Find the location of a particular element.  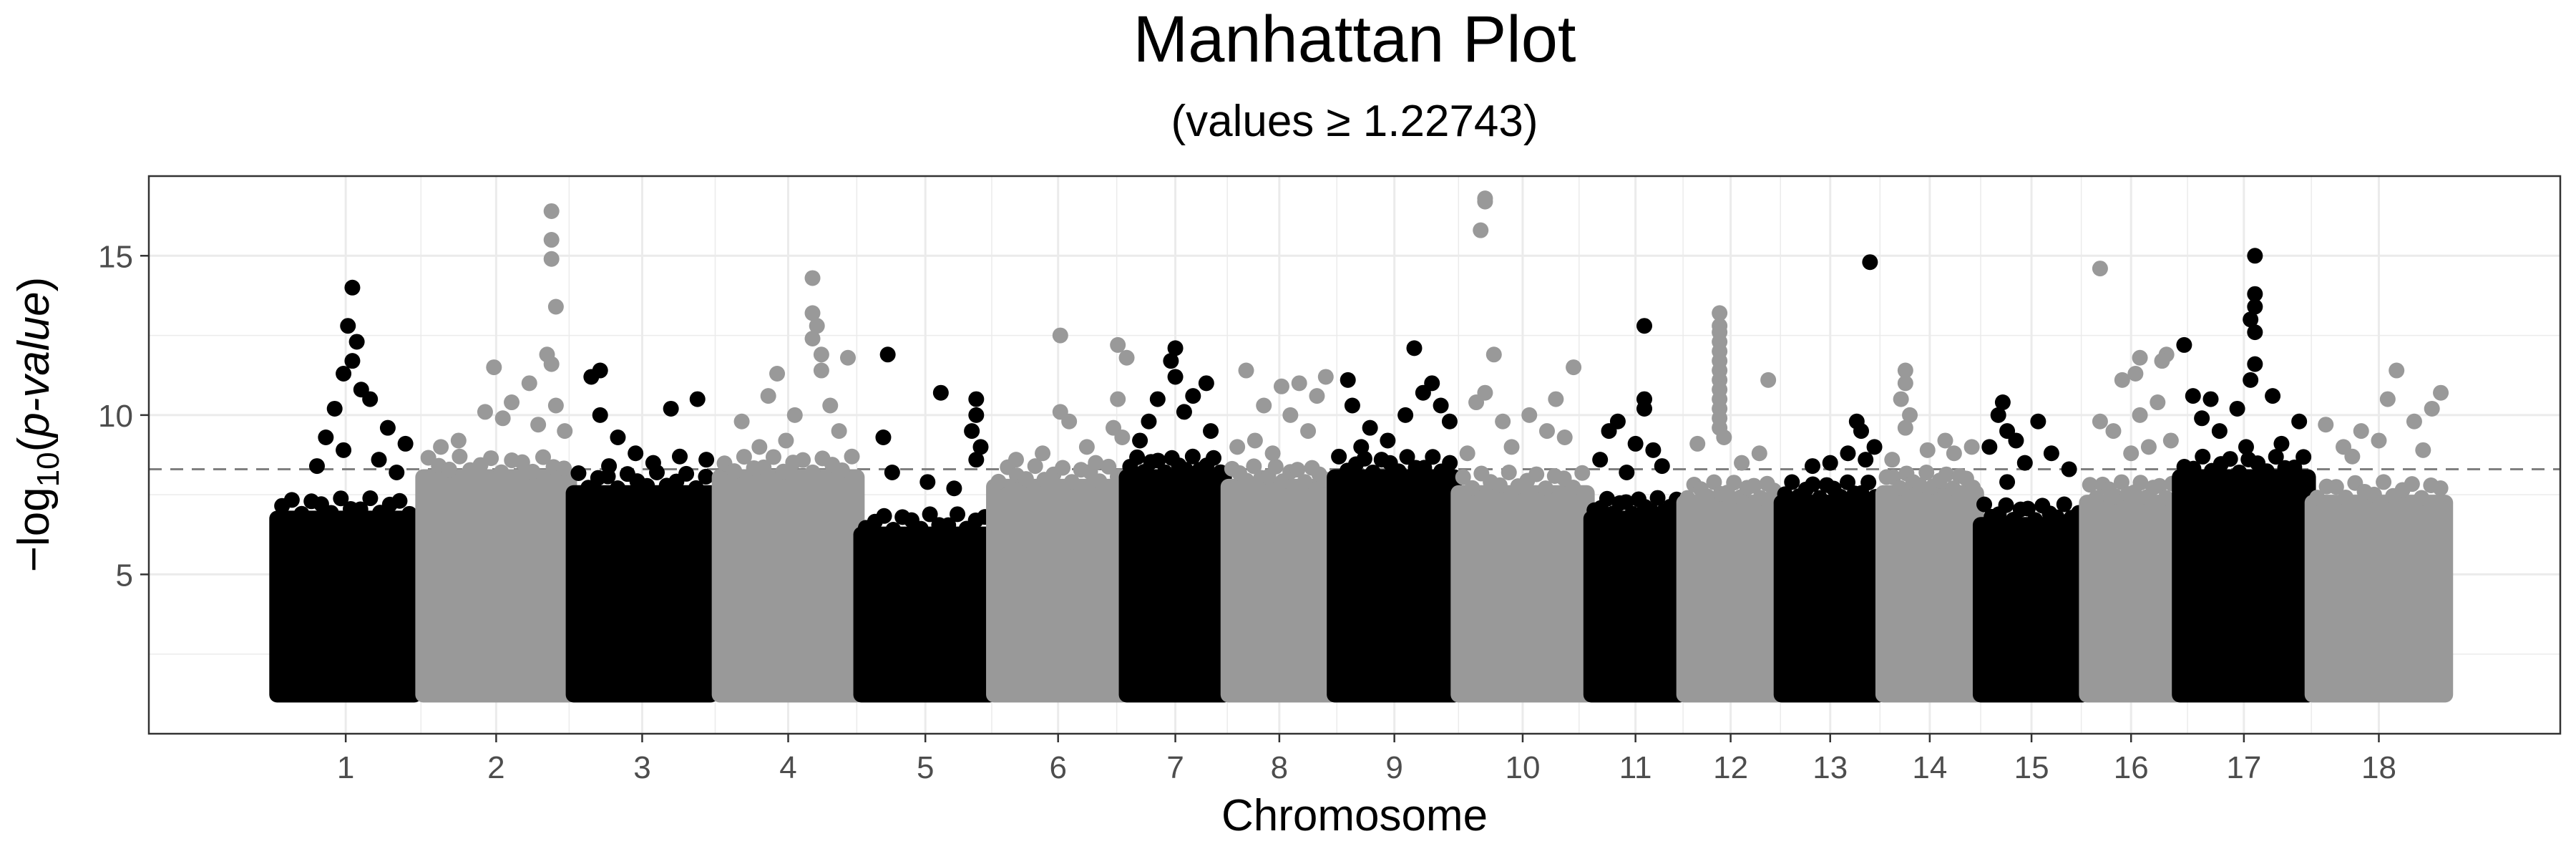

chromosome-17-points is located at coordinates (2244, 475).